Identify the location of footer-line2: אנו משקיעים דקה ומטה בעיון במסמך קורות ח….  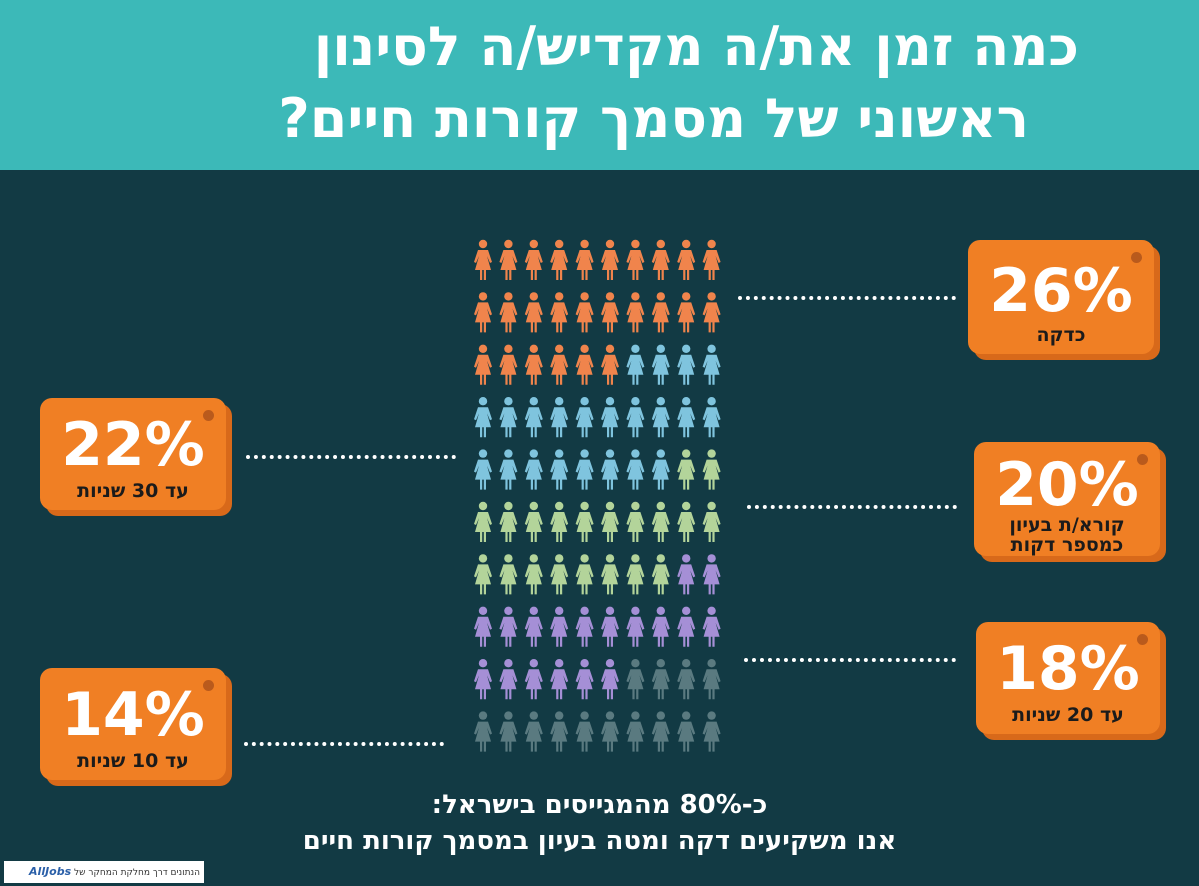
(599, 841).